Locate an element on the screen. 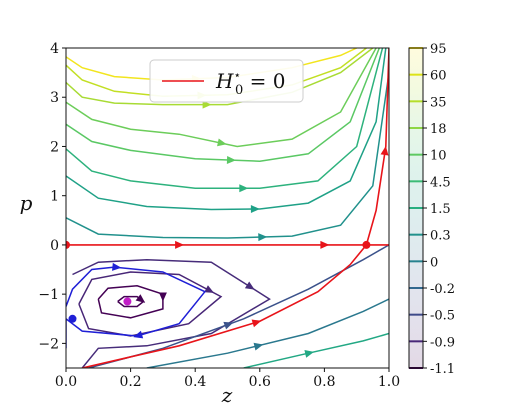 The image size is (521, 412). y-tick-label: 4 is located at coordinates (54, 49).